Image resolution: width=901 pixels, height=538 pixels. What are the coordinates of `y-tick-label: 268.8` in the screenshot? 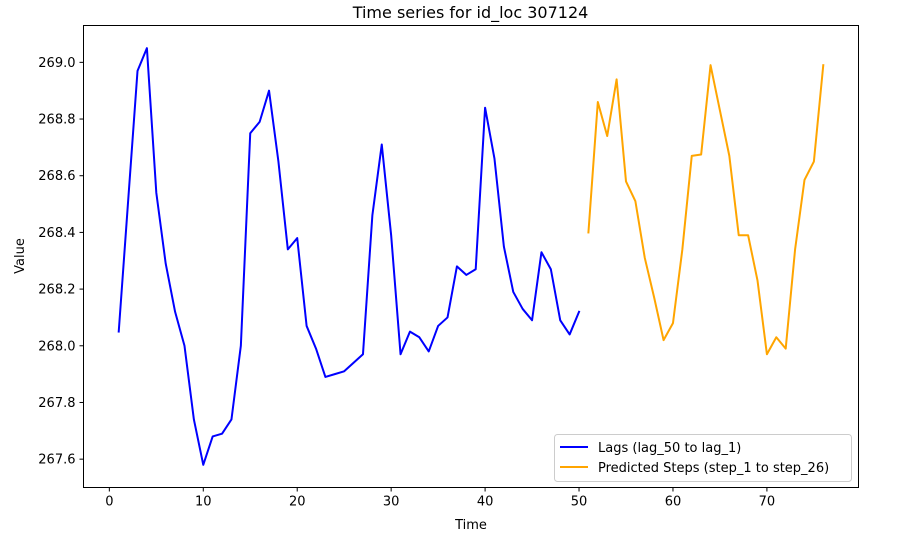 It's located at (56, 120).